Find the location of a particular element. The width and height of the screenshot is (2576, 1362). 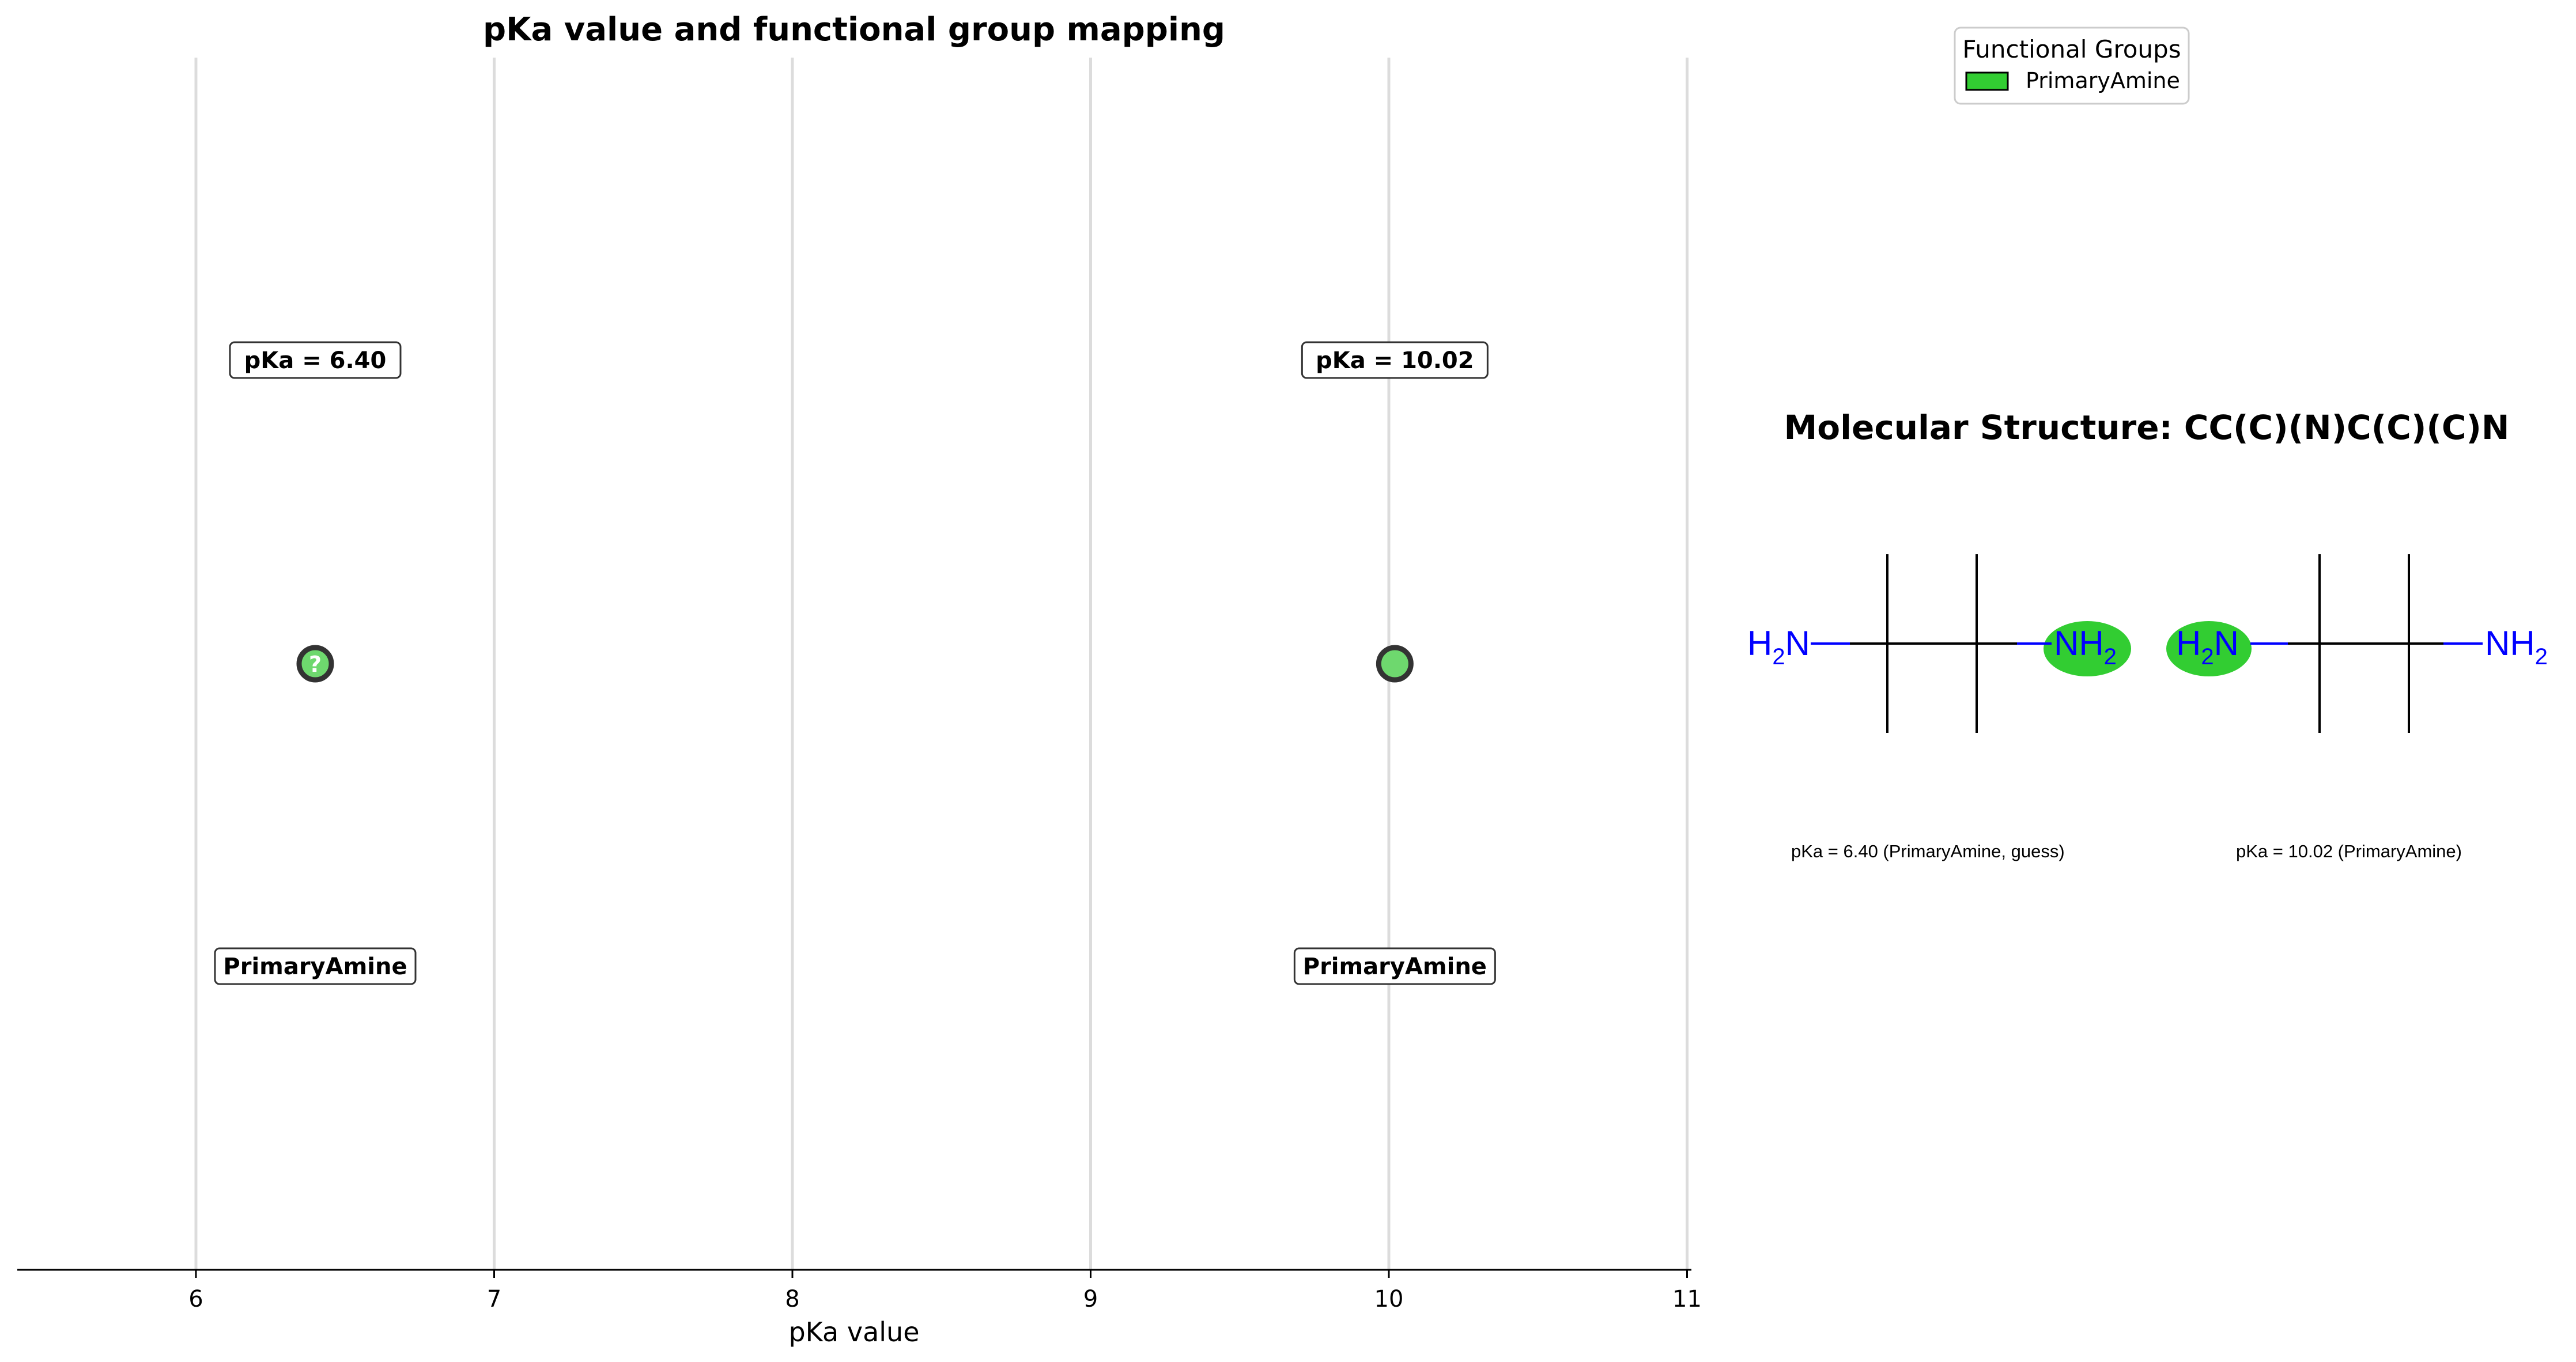

x-axis-label: pKa value is located at coordinates (853, 1332).